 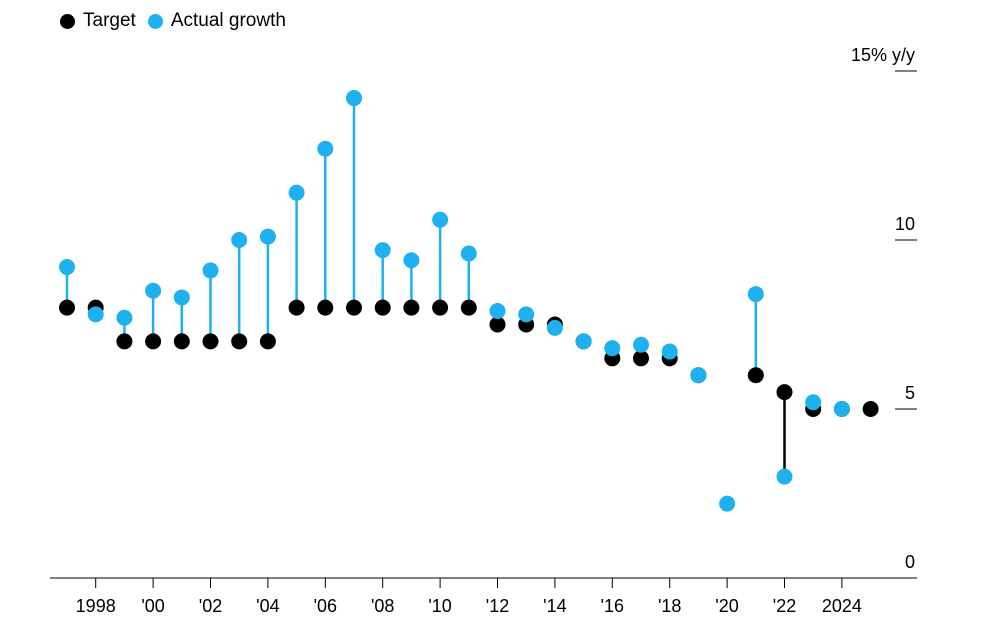 I want to click on legend: Target Actual growth, so click(x=179, y=21).